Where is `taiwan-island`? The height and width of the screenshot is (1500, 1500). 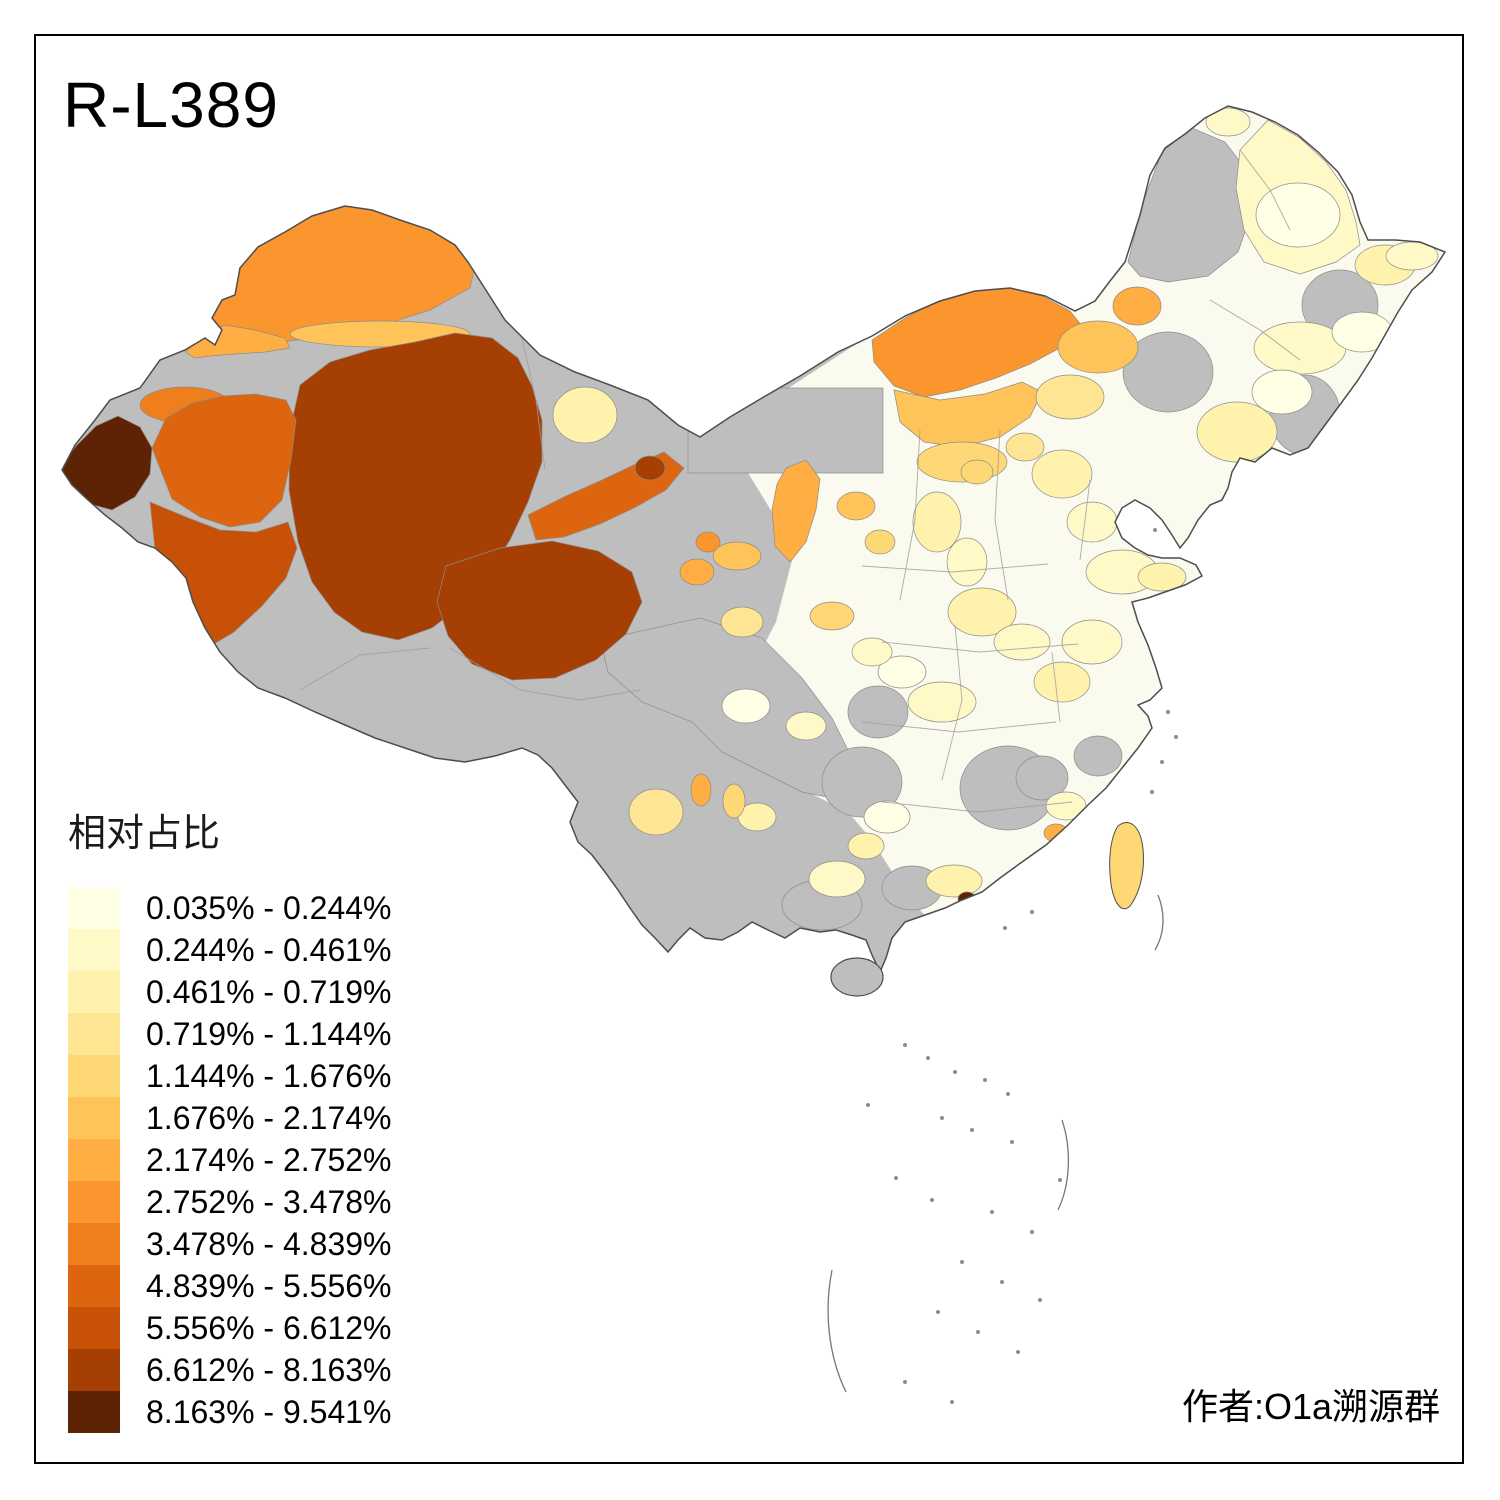 taiwan-island is located at coordinates (1126, 866).